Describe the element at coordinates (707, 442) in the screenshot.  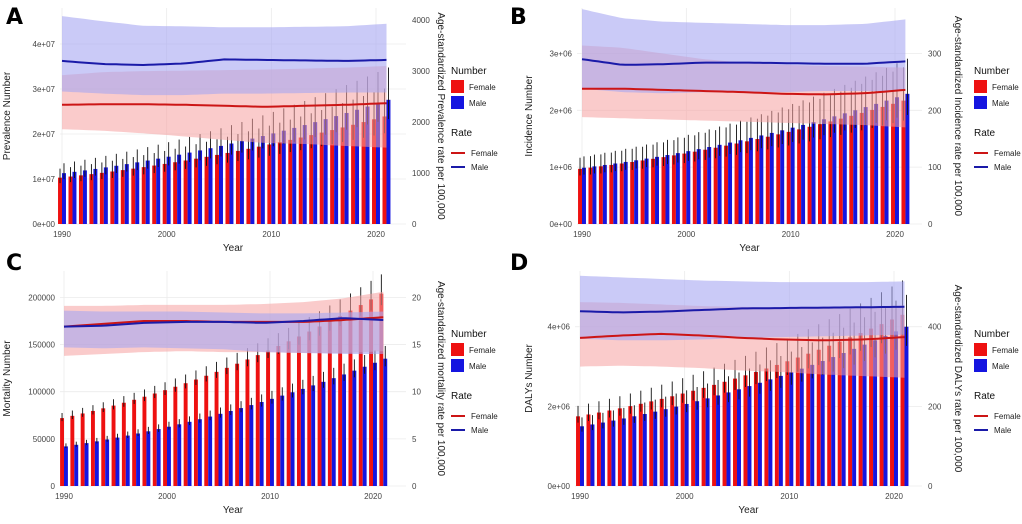
I see `bar-male-2002` at that location.